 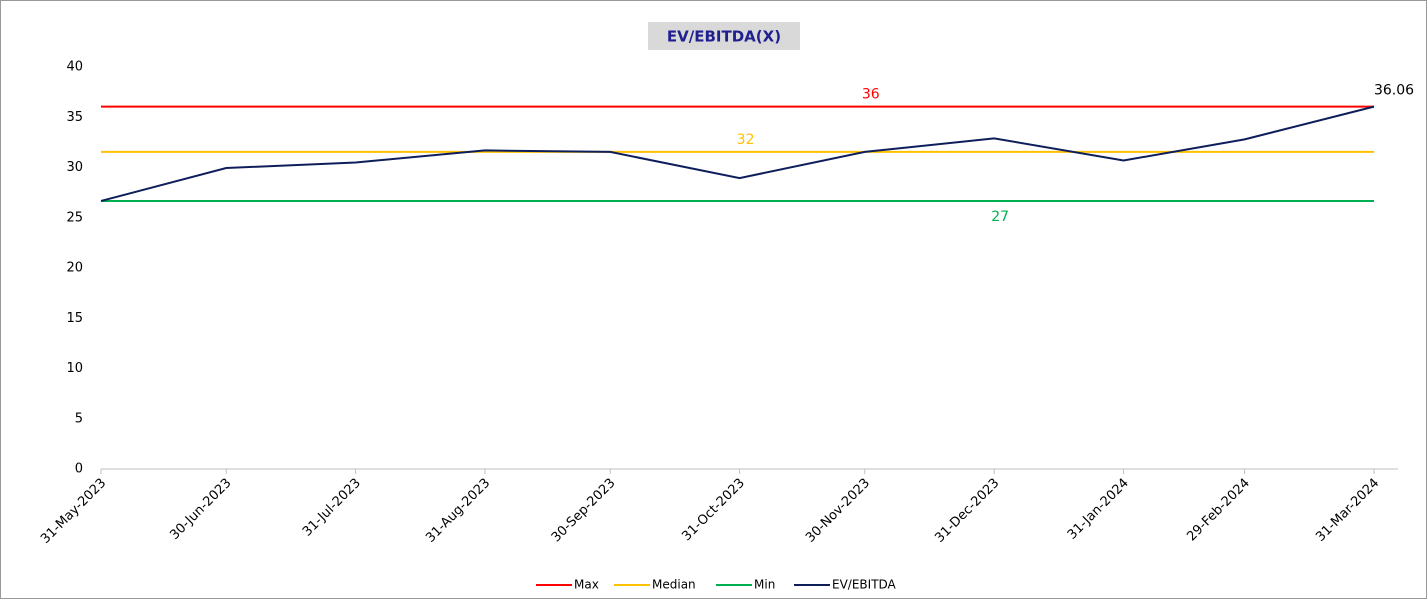 I want to click on legend-label: Max, so click(x=586, y=585).